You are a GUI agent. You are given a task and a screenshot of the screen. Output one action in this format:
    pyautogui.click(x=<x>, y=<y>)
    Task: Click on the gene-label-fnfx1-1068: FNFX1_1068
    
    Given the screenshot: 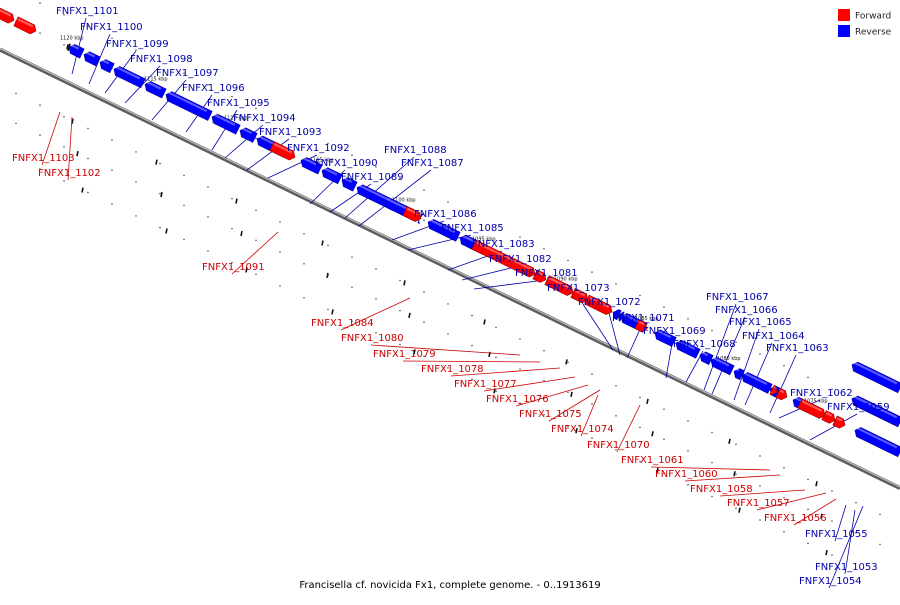 What is the action you would take?
    pyautogui.click(x=704, y=344)
    